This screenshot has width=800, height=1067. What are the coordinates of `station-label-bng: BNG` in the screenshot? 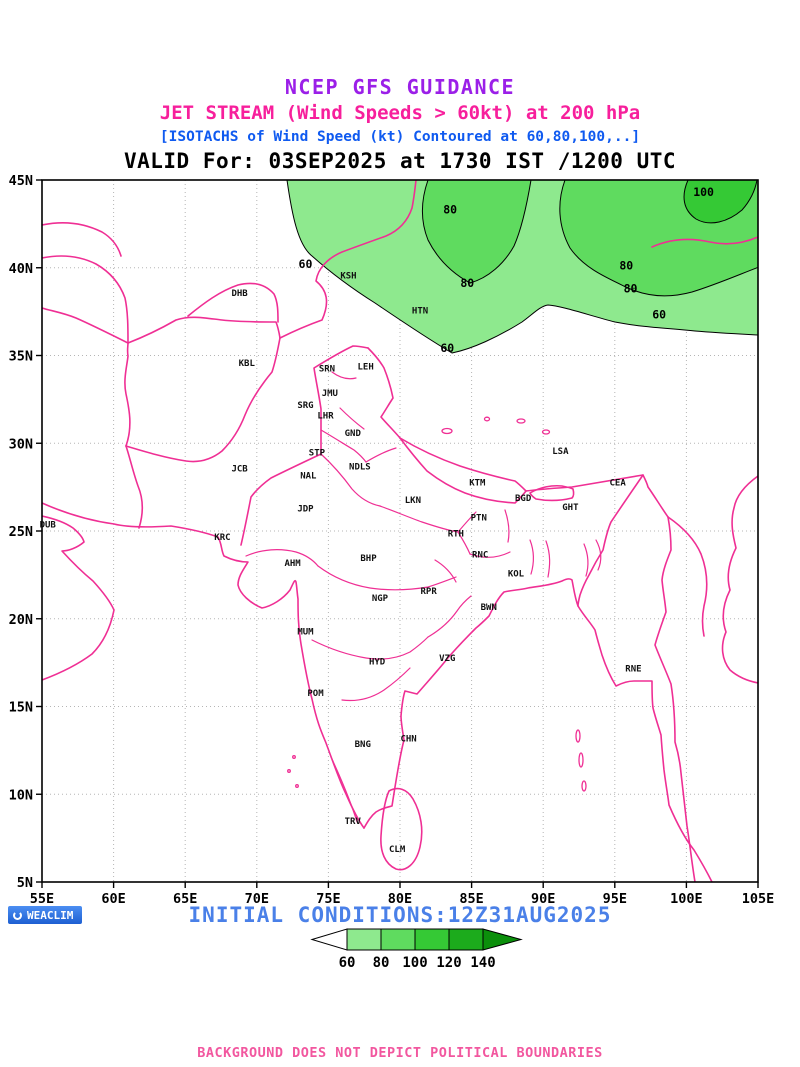 It's located at (363, 745).